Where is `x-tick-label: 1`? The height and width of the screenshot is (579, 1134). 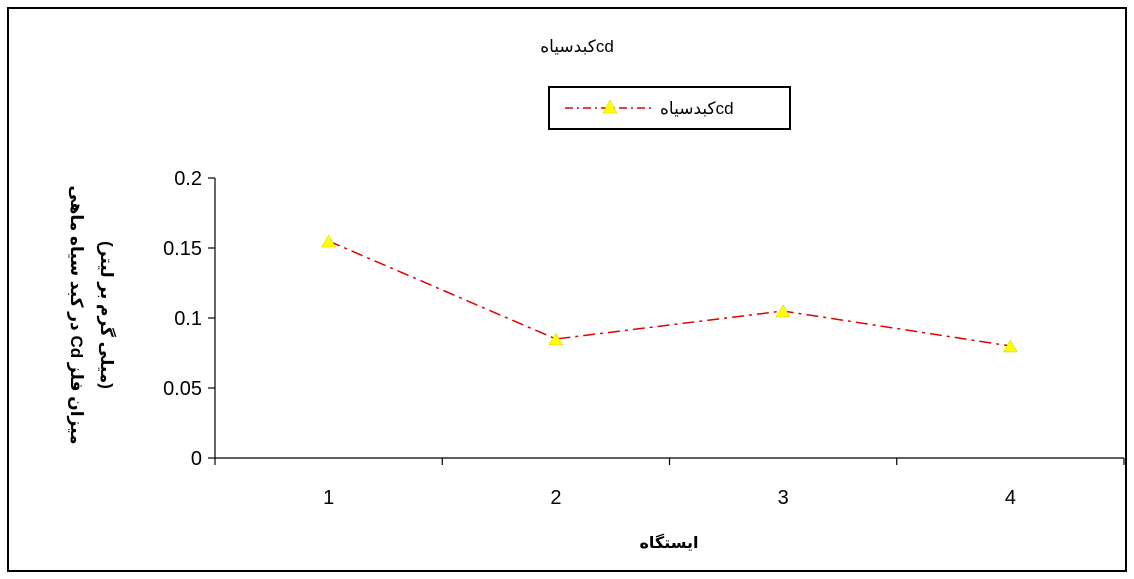 x-tick-label: 1 is located at coordinates (328, 498).